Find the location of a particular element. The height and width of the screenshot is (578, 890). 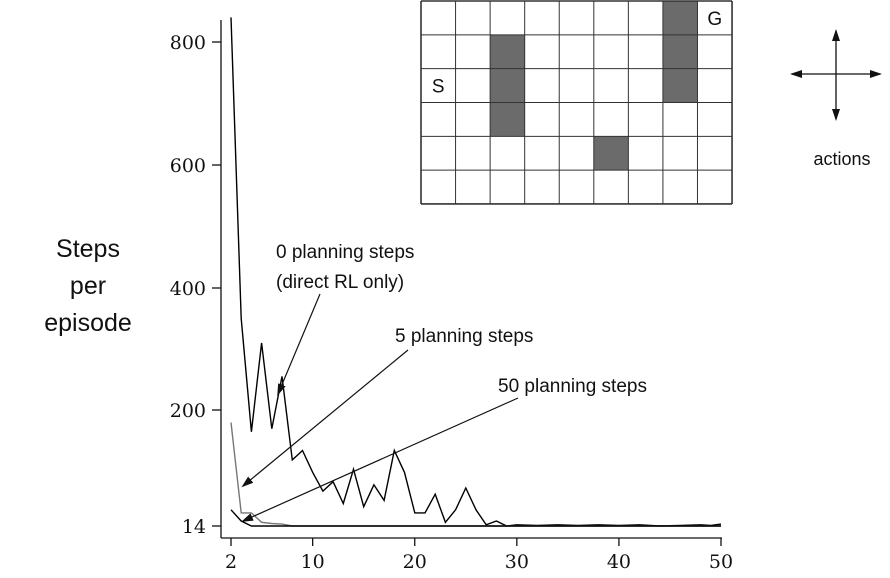

actions-label: actions is located at coordinates (841, 159).